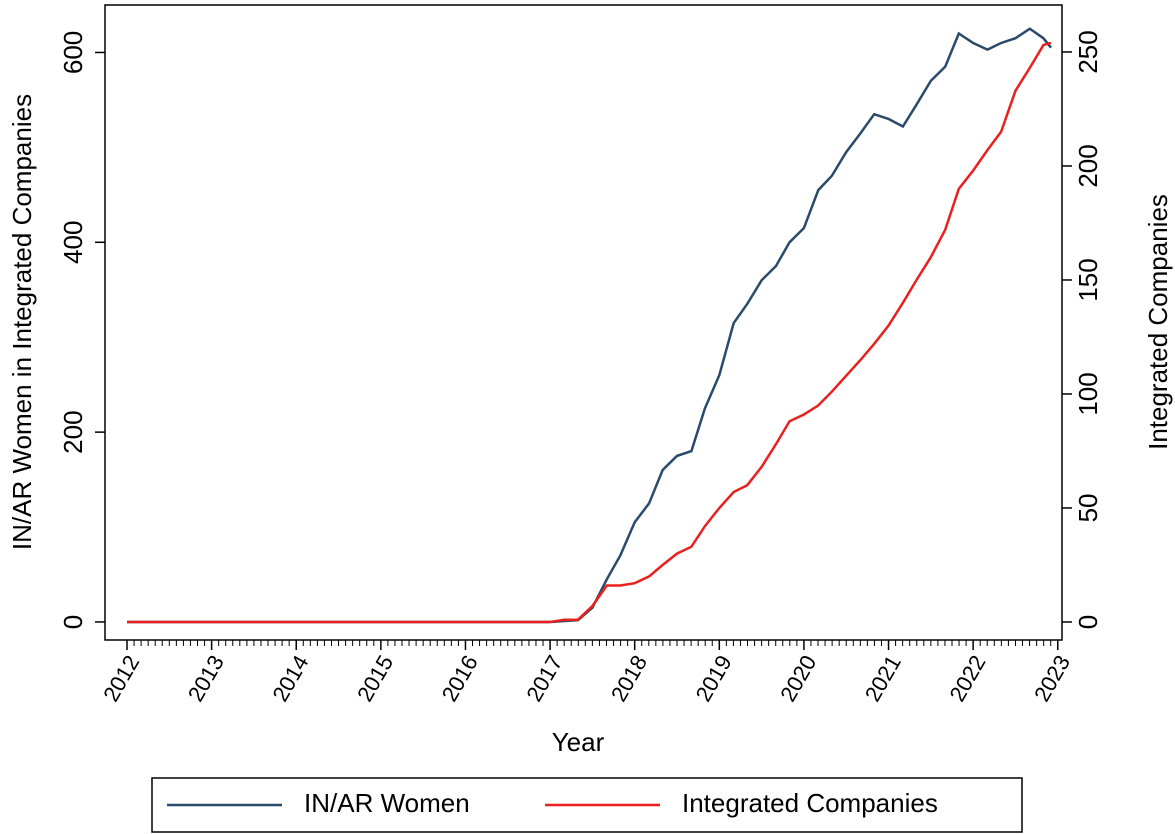 The width and height of the screenshot is (1175, 834). I want to click on x-tick-label: 2022, so click(967, 678).